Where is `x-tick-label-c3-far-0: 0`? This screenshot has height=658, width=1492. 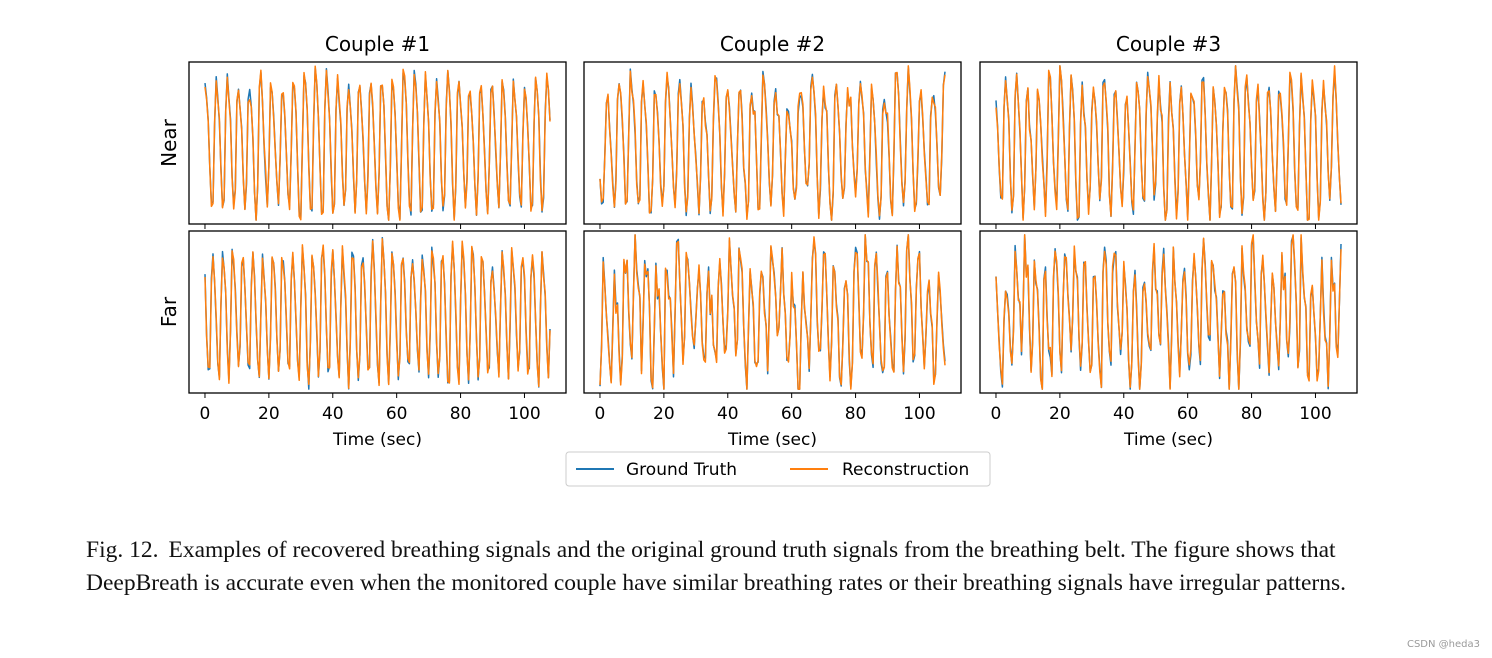 x-tick-label-c3-far-0: 0 is located at coordinates (996, 414).